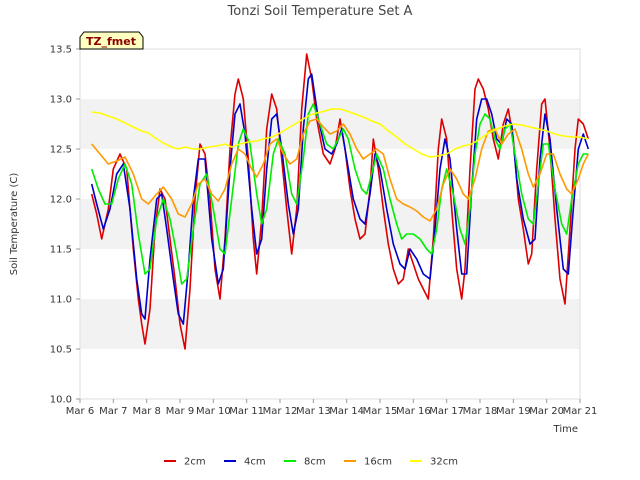 The width and height of the screenshot is (640, 480). I want to click on x-tick-label: Mar 16, so click(413, 411).